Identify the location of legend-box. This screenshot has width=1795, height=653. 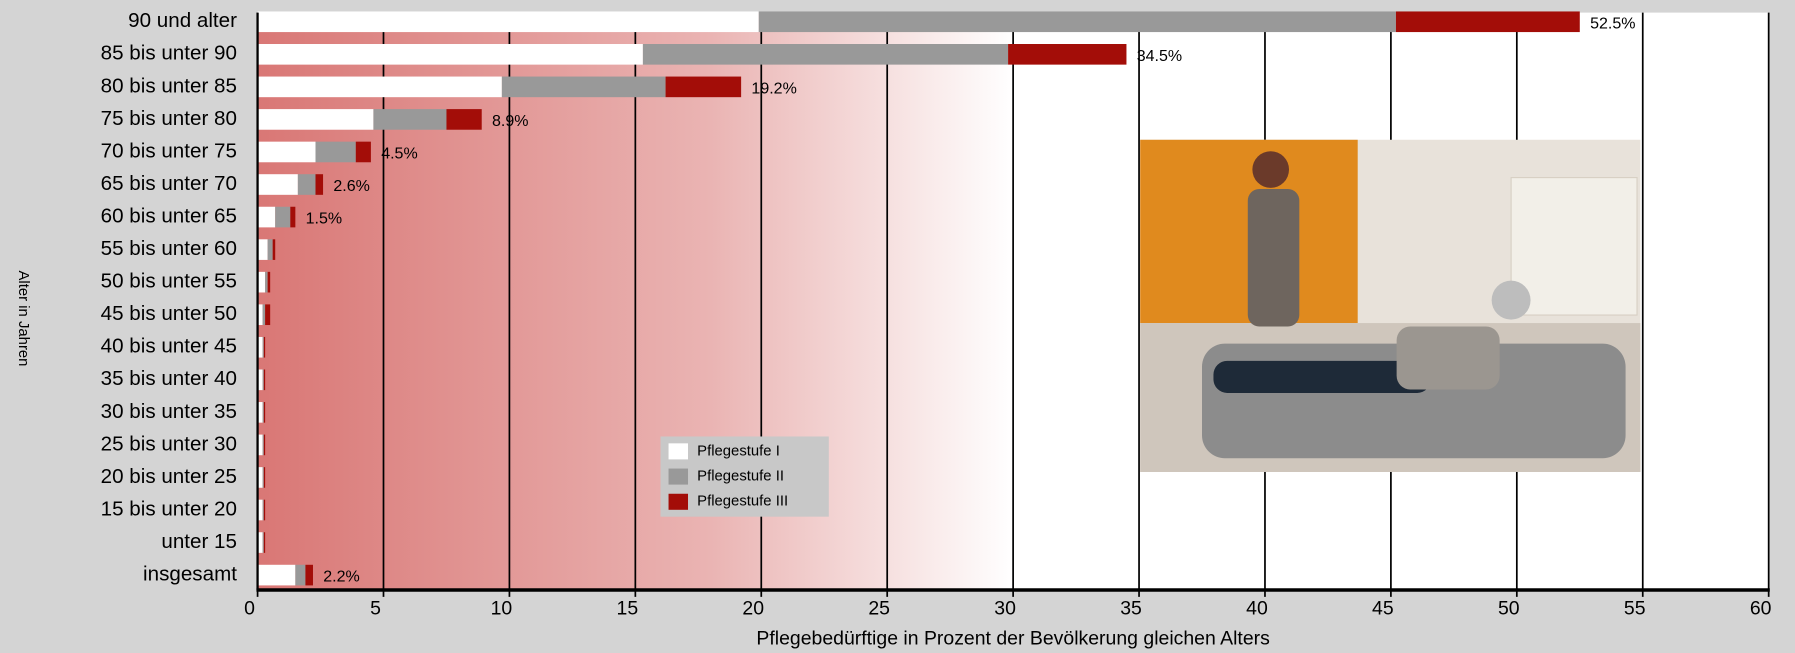
(744, 476).